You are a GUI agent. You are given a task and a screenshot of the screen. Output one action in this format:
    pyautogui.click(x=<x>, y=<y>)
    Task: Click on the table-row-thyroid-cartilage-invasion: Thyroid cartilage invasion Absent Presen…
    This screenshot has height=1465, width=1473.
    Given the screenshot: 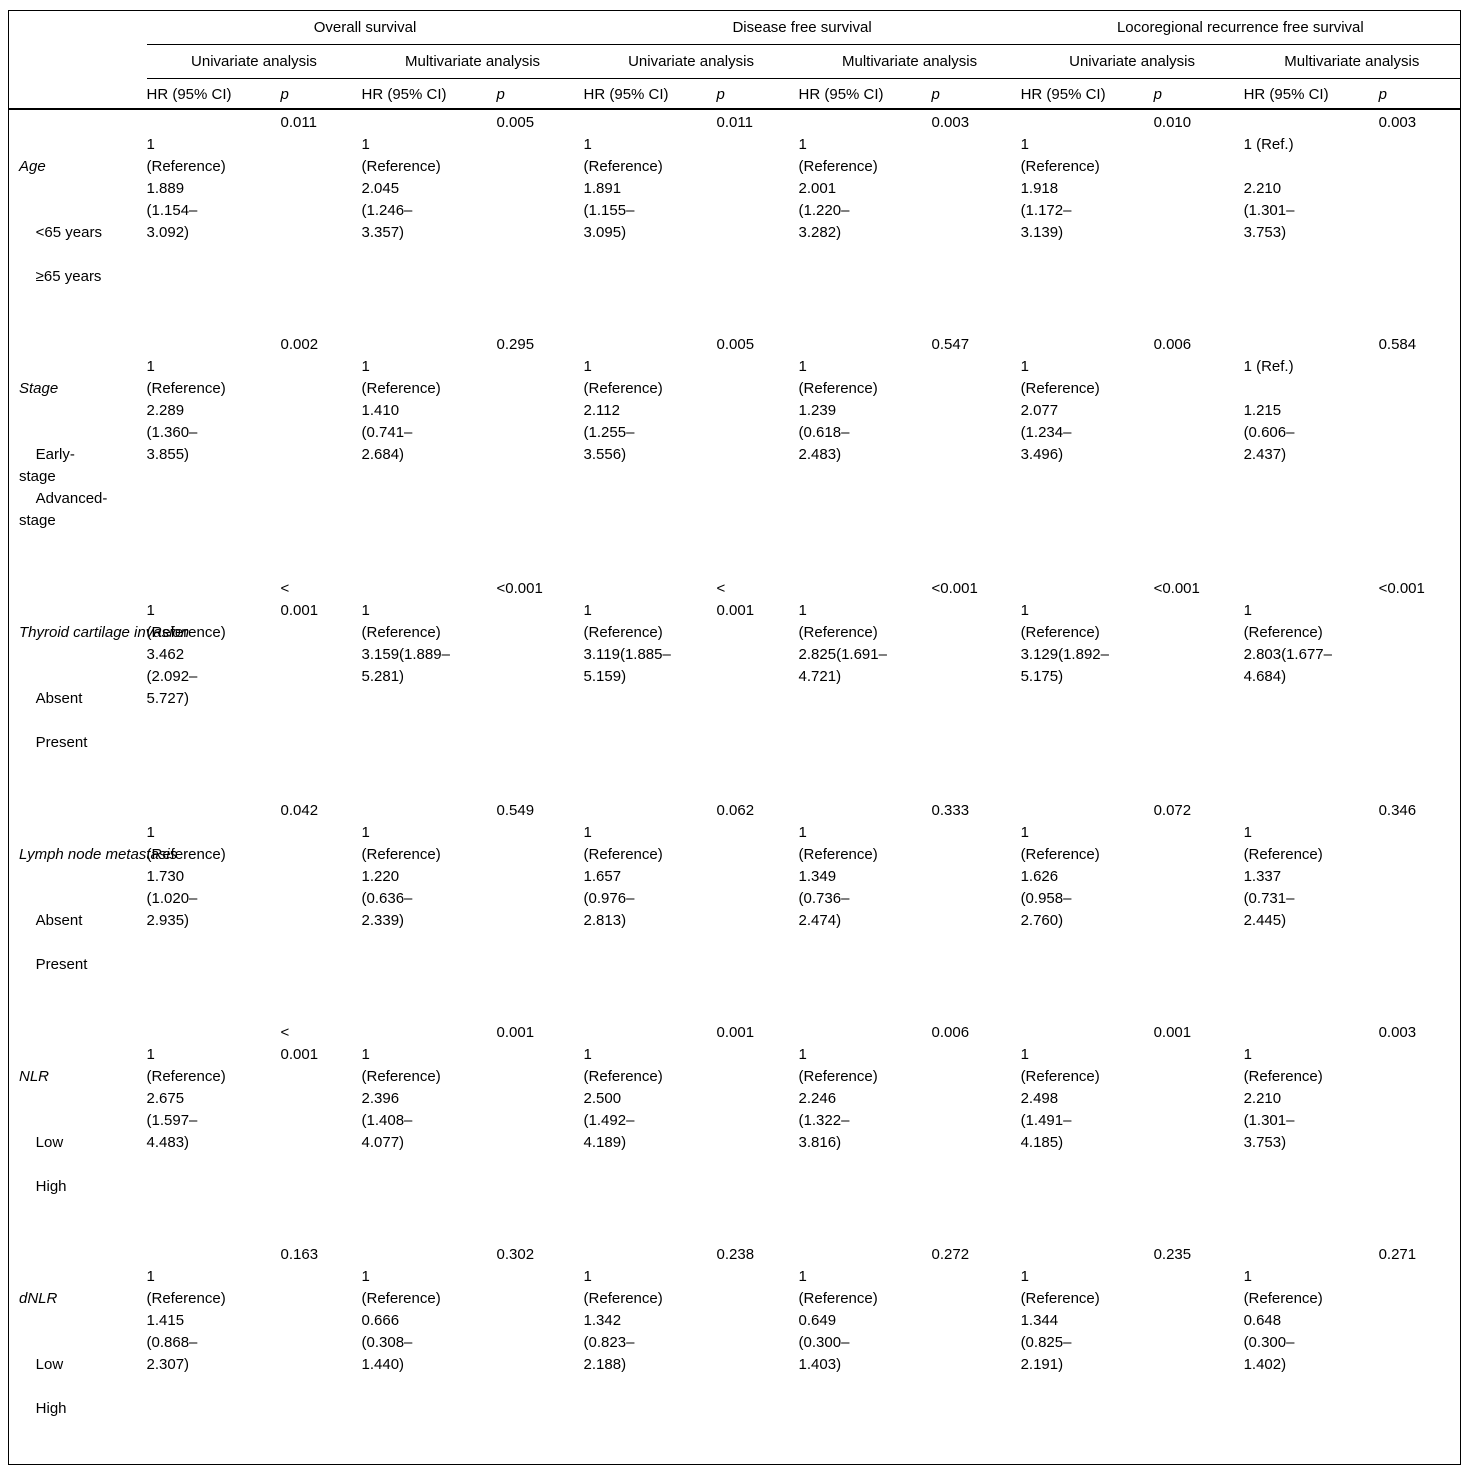 What is the action you would take?
    pyautogui.click(x=735, y=687)
    